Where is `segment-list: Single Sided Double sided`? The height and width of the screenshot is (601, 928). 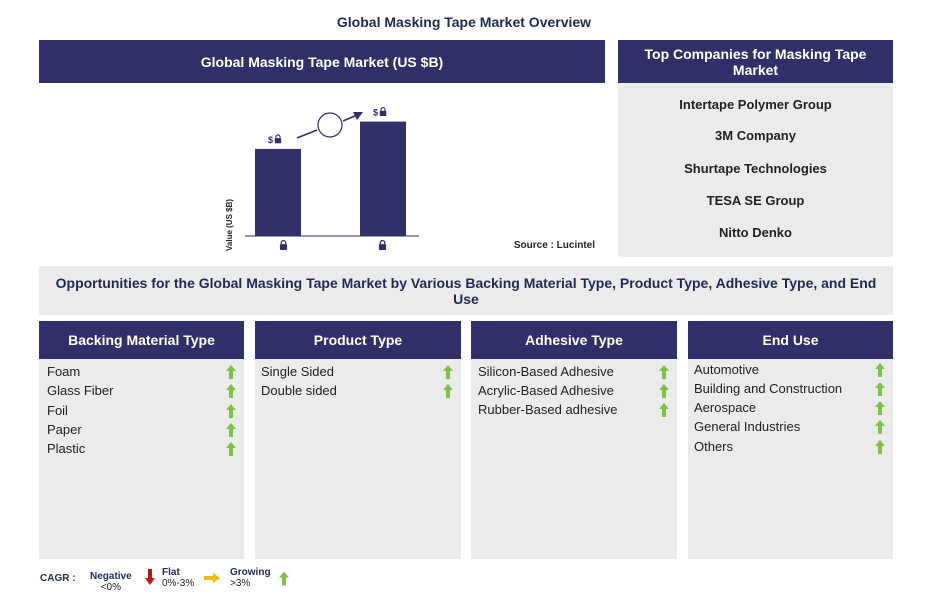 segment-list: Single Sided Double sided is located at coordinates (358, 459).